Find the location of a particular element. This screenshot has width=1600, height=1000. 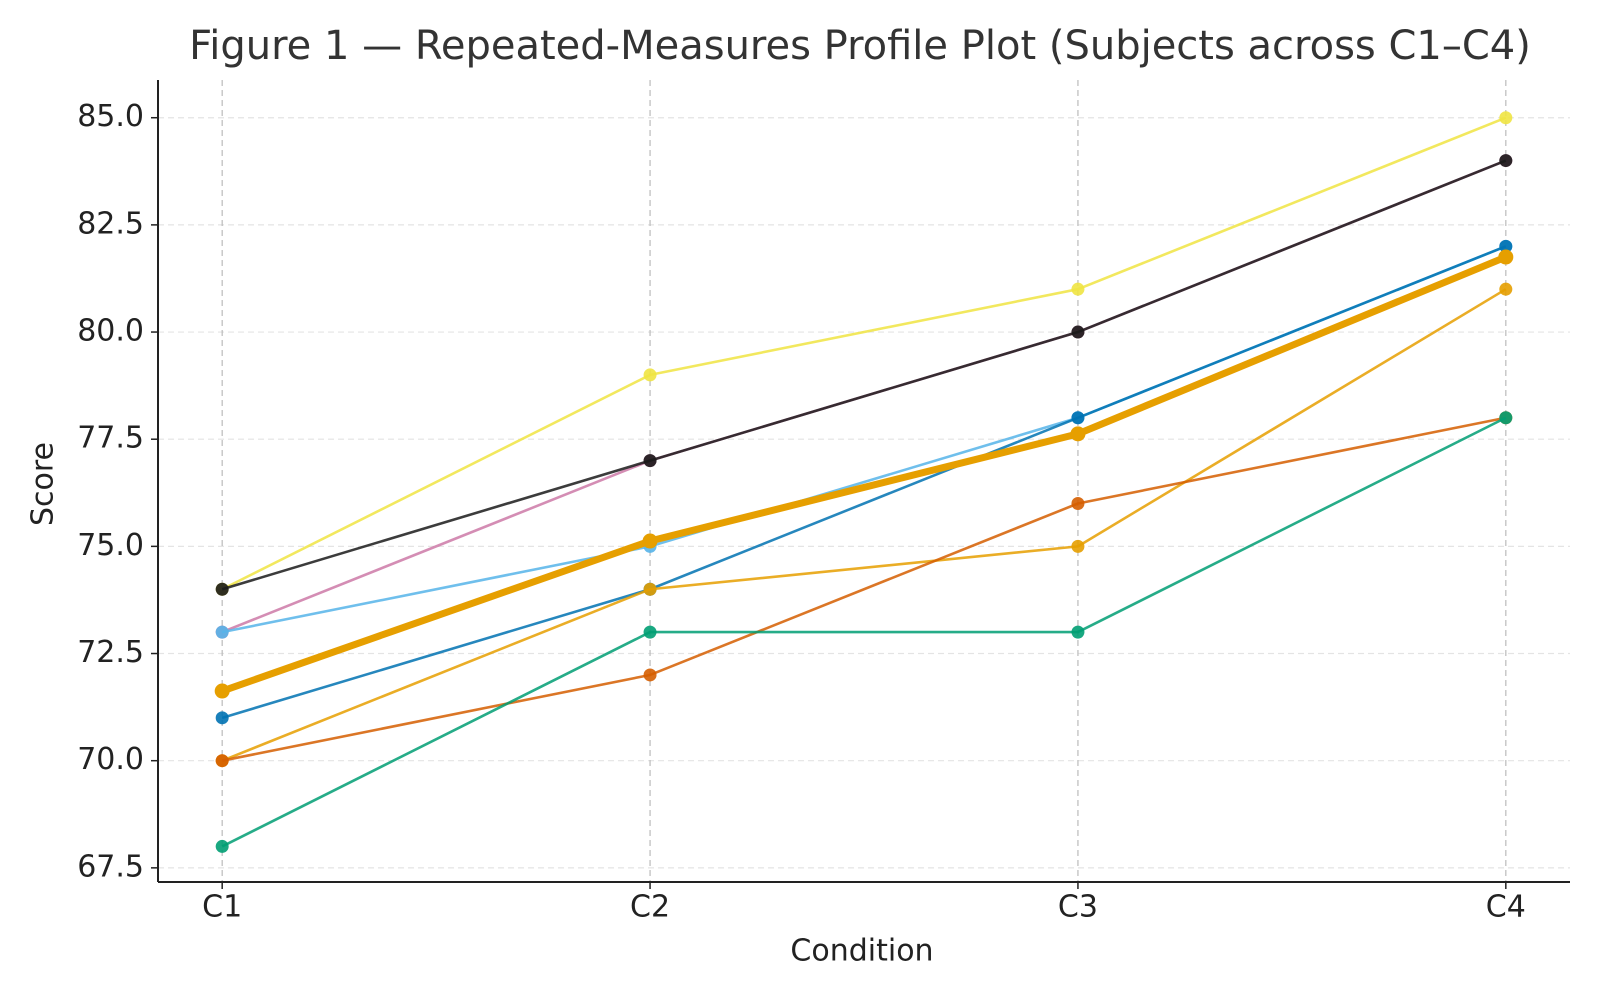

x-tick-label: C3 is located at coordinates (1078, 907).